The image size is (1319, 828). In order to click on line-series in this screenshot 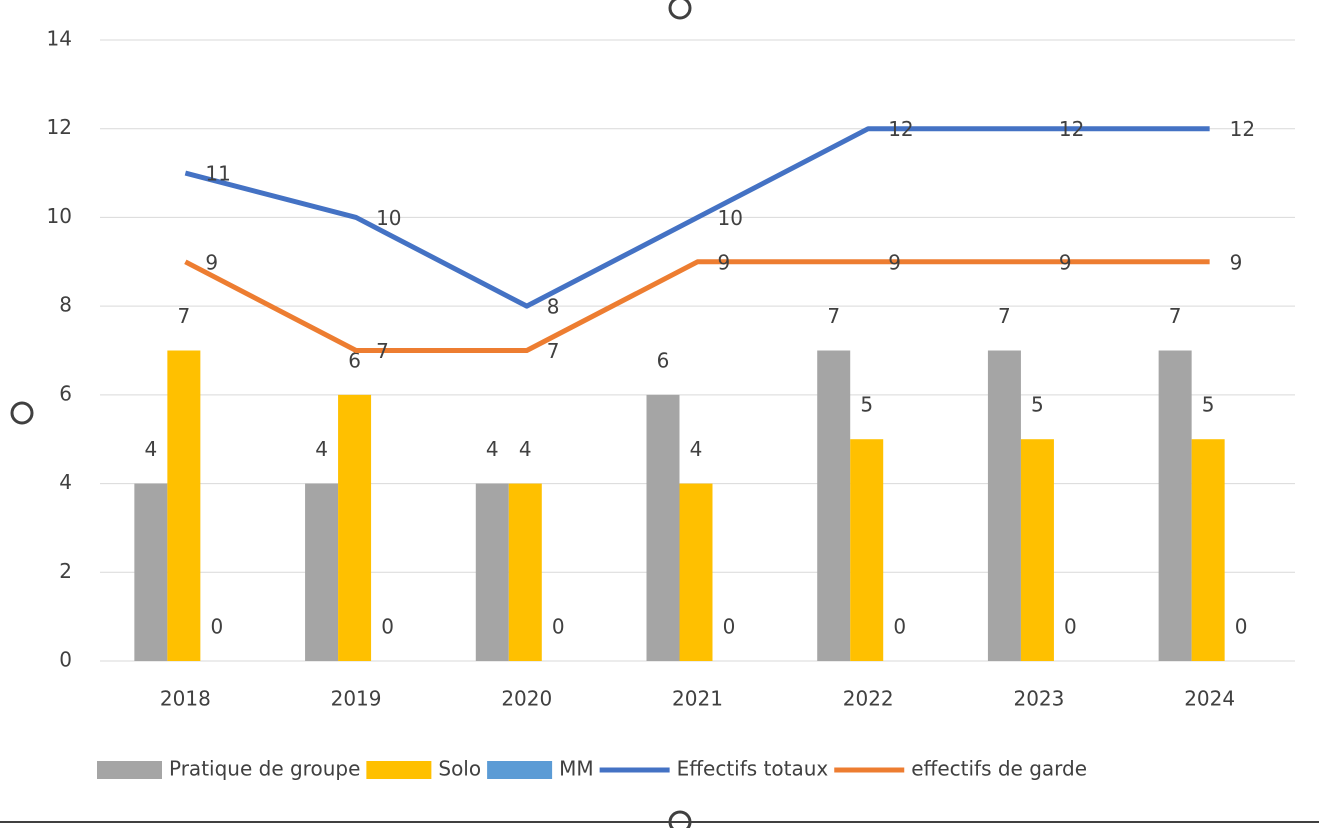, I will do `click(697, 306)`.